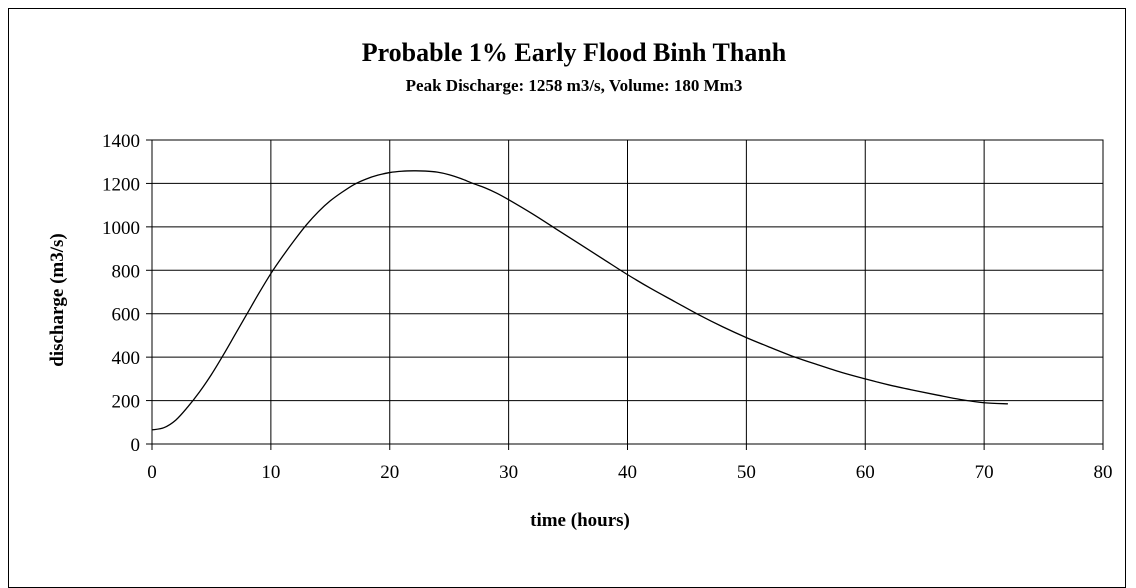 The height and width of the screenshot is (588, 1136). I want to click on x-tick-label: 30, so click(508, 472).